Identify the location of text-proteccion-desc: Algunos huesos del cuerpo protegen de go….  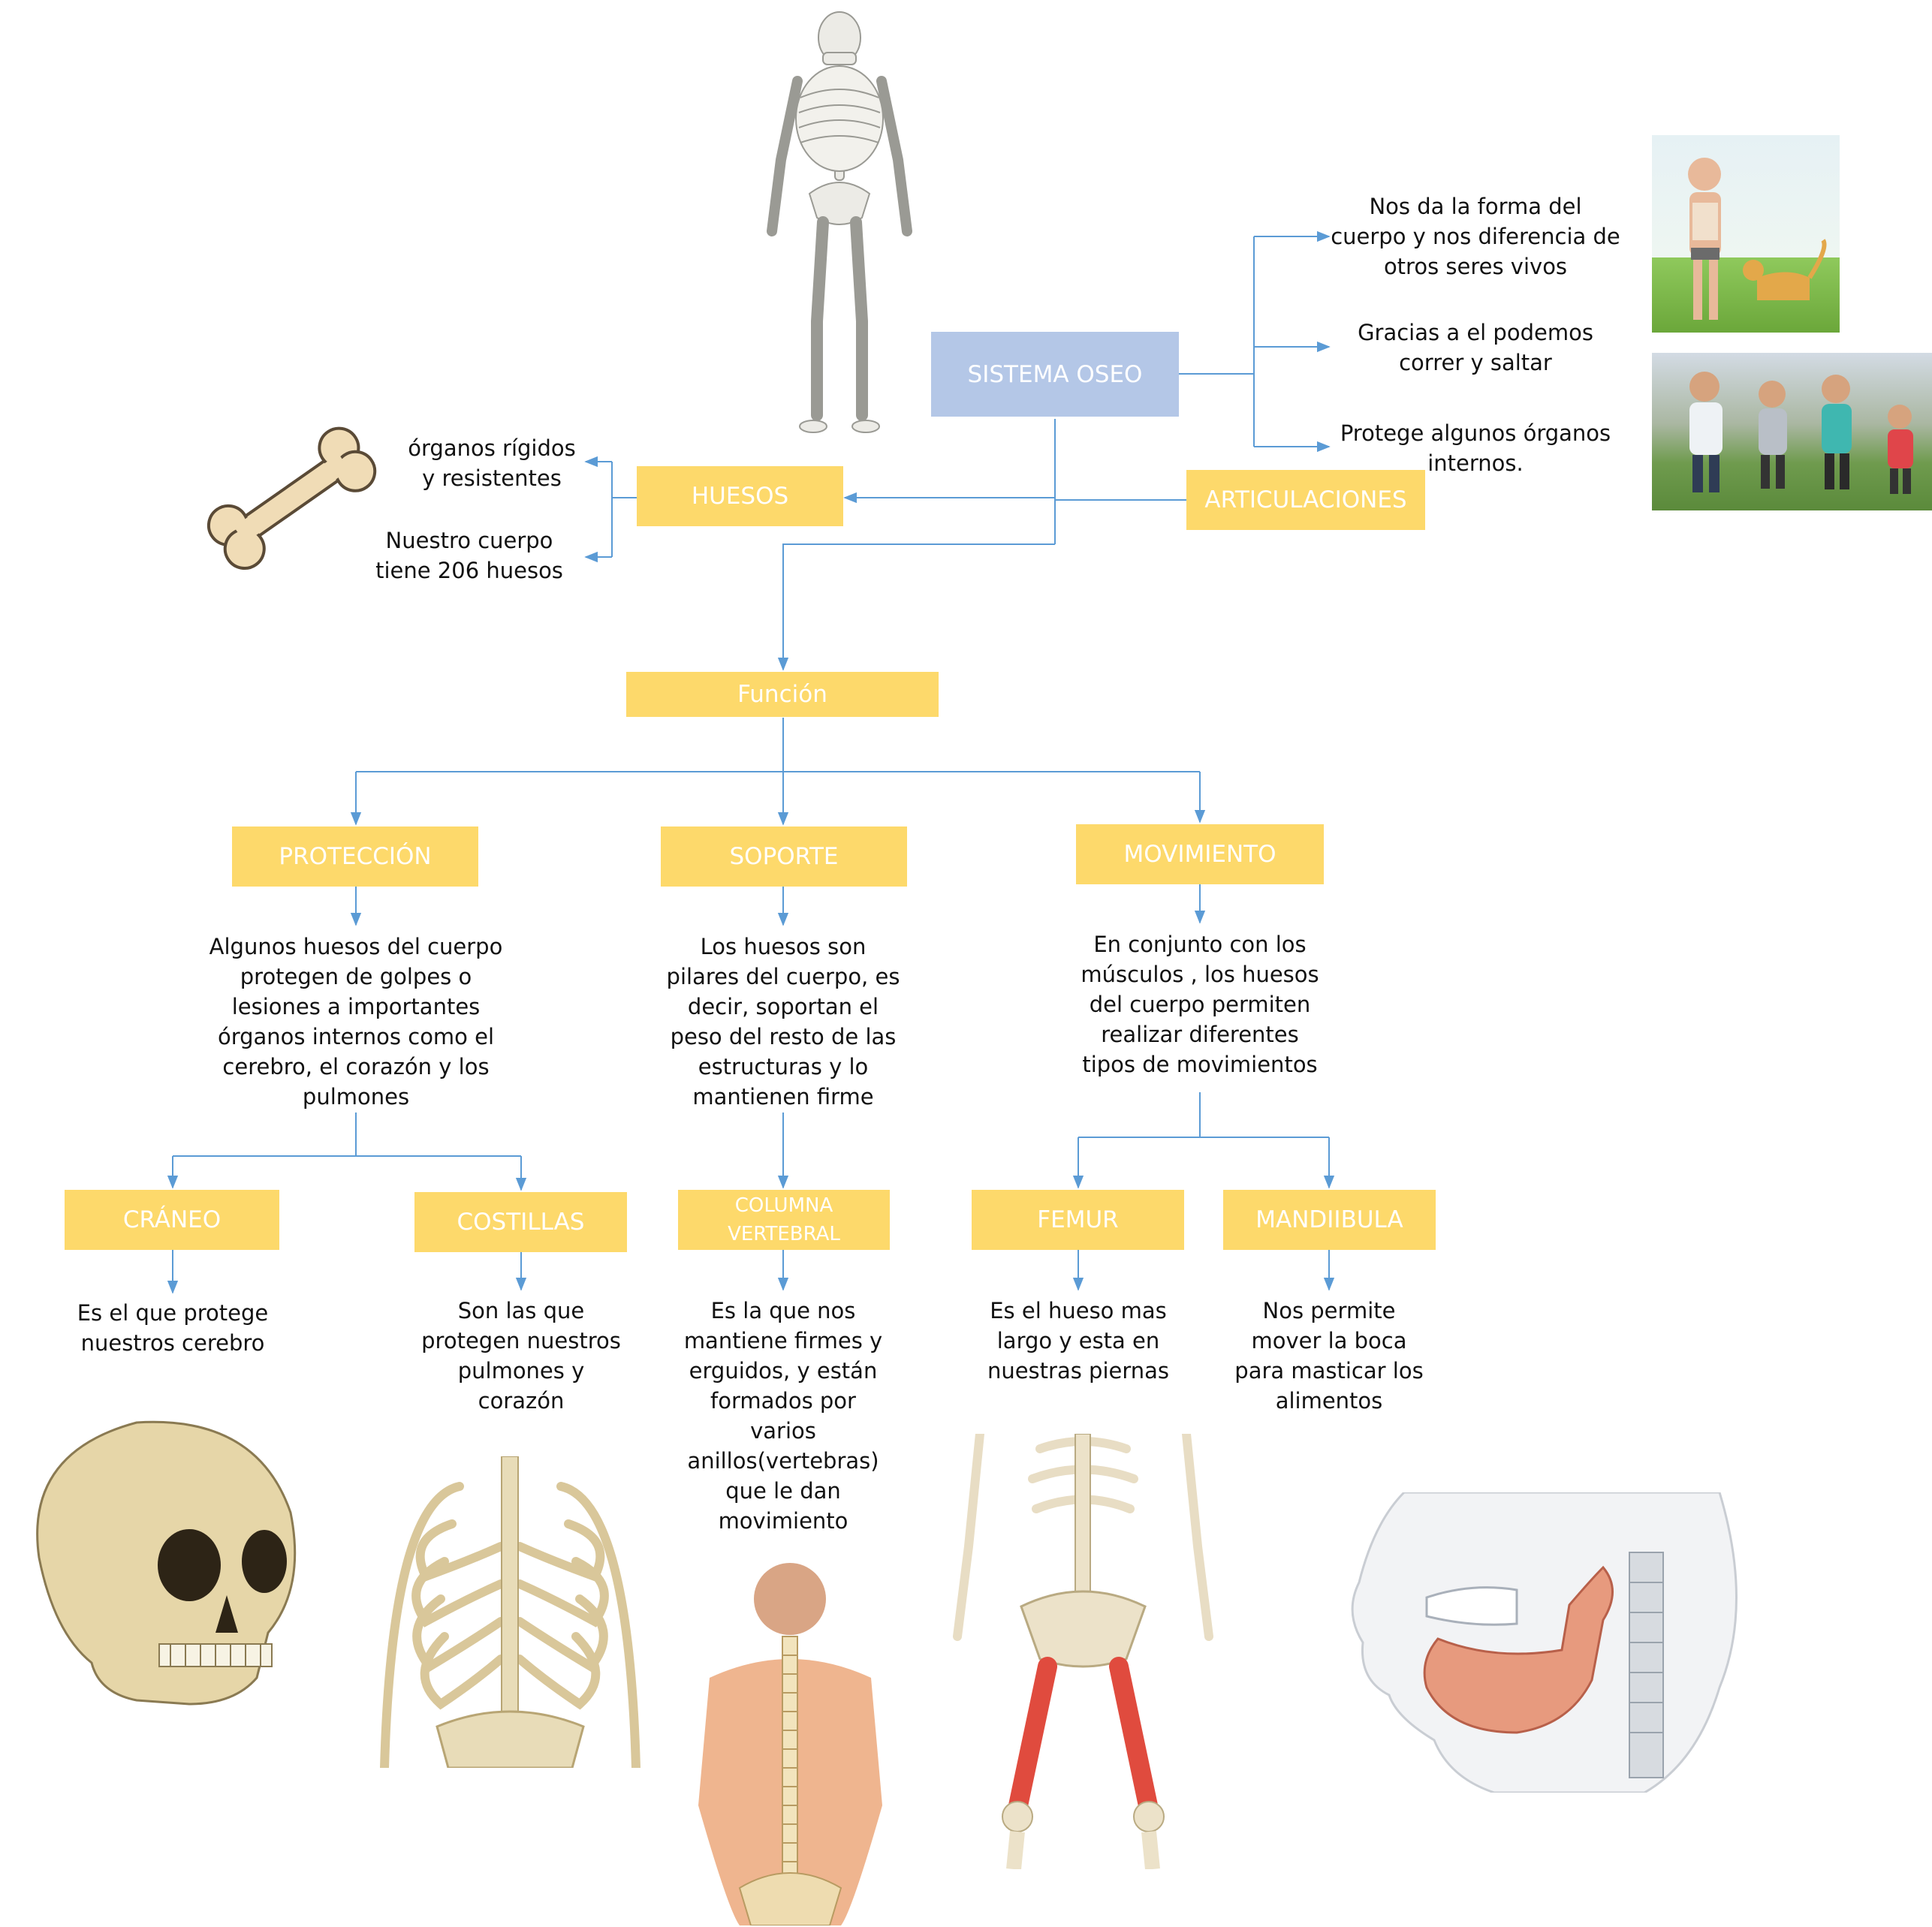
(356, 1022).